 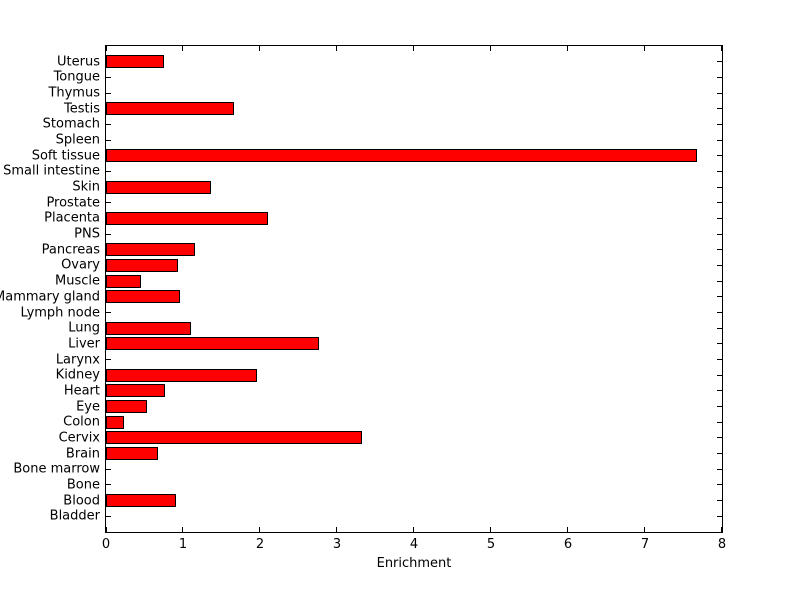 What do you see at coordinates (60, 313) in the screenshot?
I see `y-axis-label: Lymph node` at bounding box center [60, 313].